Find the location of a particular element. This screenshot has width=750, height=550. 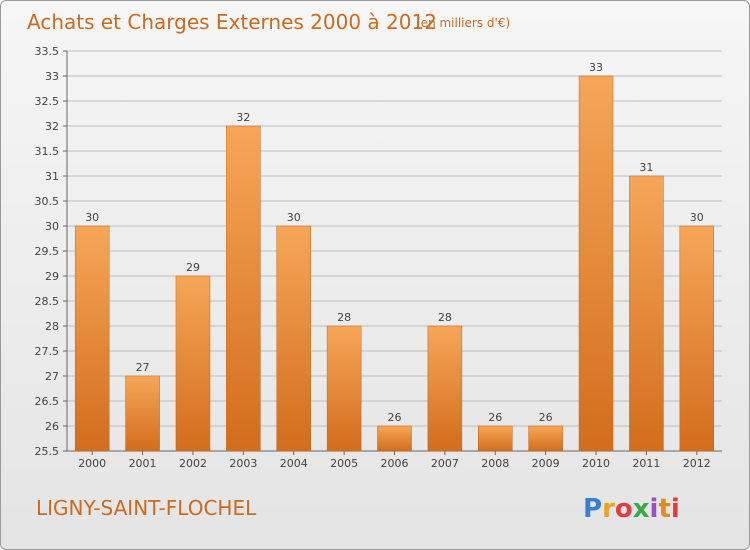

x-tick-label: 2010 is located at coordinates (596, 463).